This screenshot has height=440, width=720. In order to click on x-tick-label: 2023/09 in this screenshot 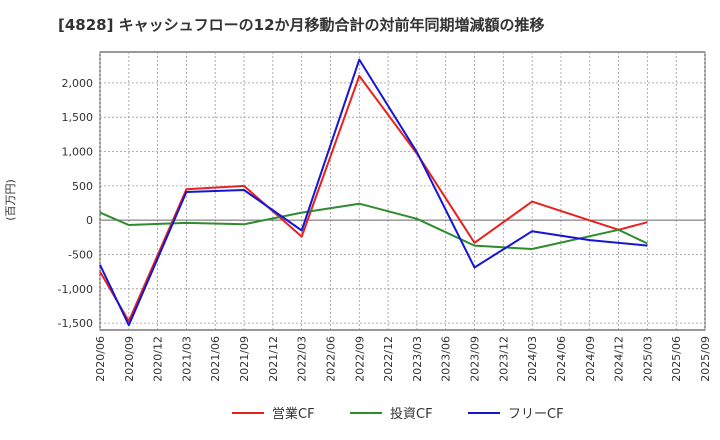, I will do `click(475, 359)`.